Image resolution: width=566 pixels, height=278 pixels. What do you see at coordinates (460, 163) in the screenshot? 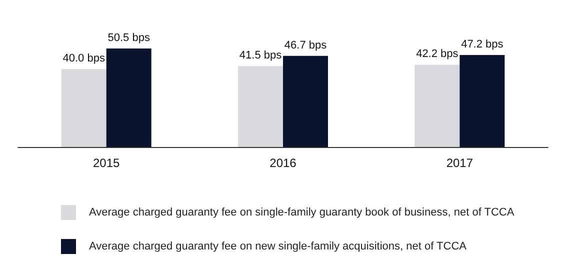
I see `x-tick-label: 2017` at bounding box center [460, 163].